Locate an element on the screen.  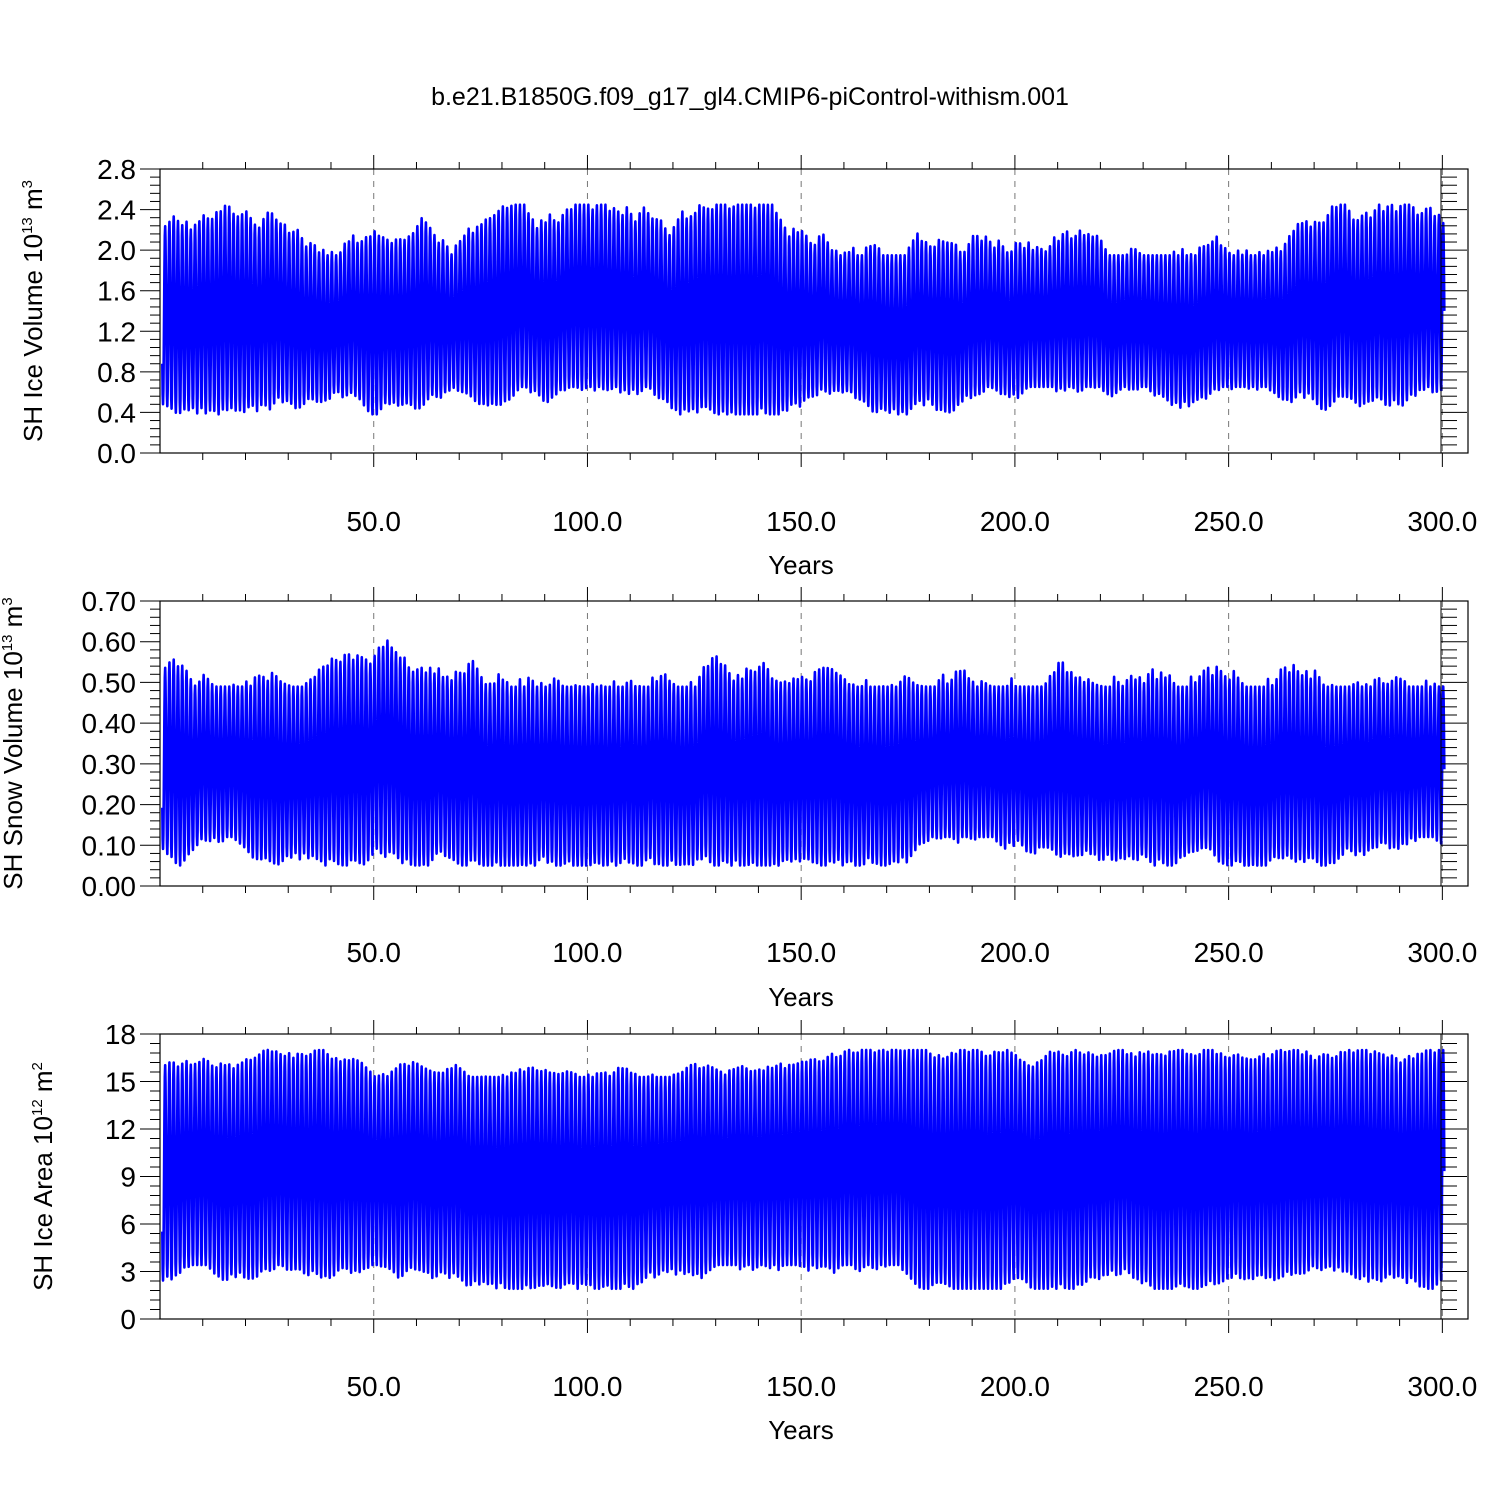
y-axis-label-part: SH Ice Volume 10 is located at coordinates (33, 338).